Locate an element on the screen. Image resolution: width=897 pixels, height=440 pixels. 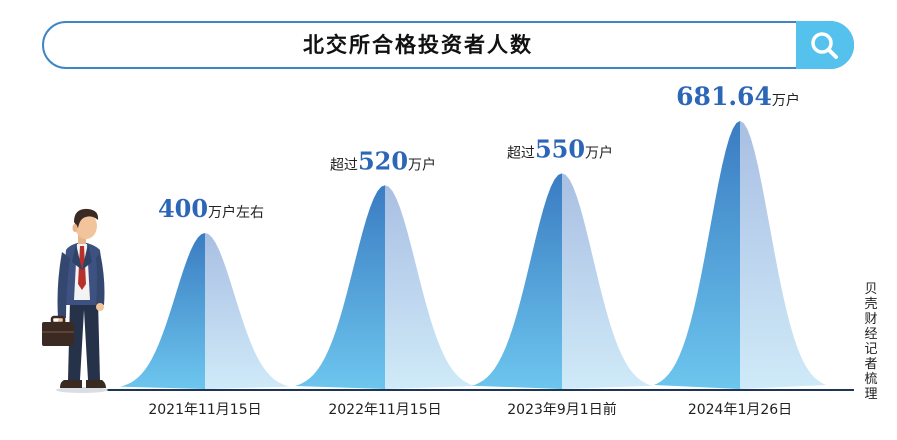
value-label: 超过520万户 is located at coordinates (383, 160).